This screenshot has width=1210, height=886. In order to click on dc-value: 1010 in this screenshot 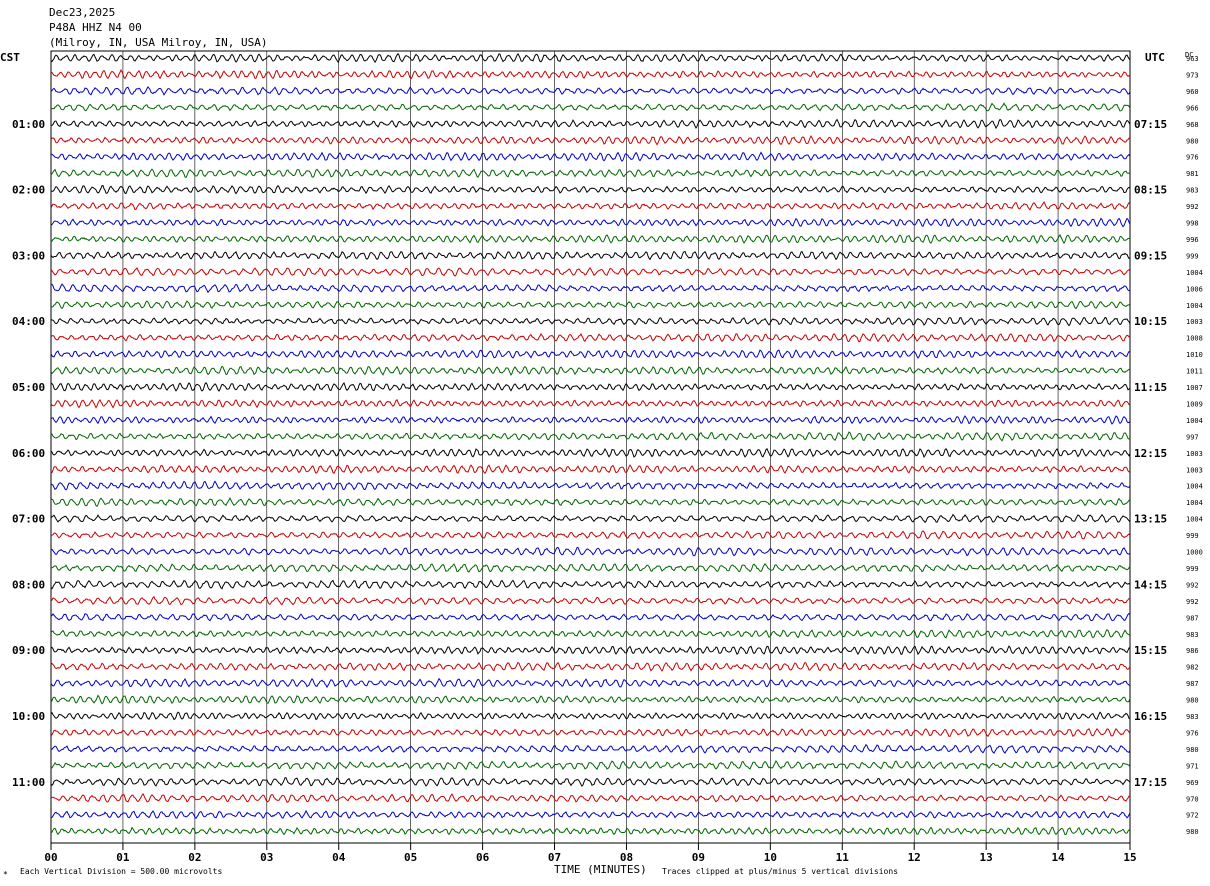, I will do `click(1194, 355)`.